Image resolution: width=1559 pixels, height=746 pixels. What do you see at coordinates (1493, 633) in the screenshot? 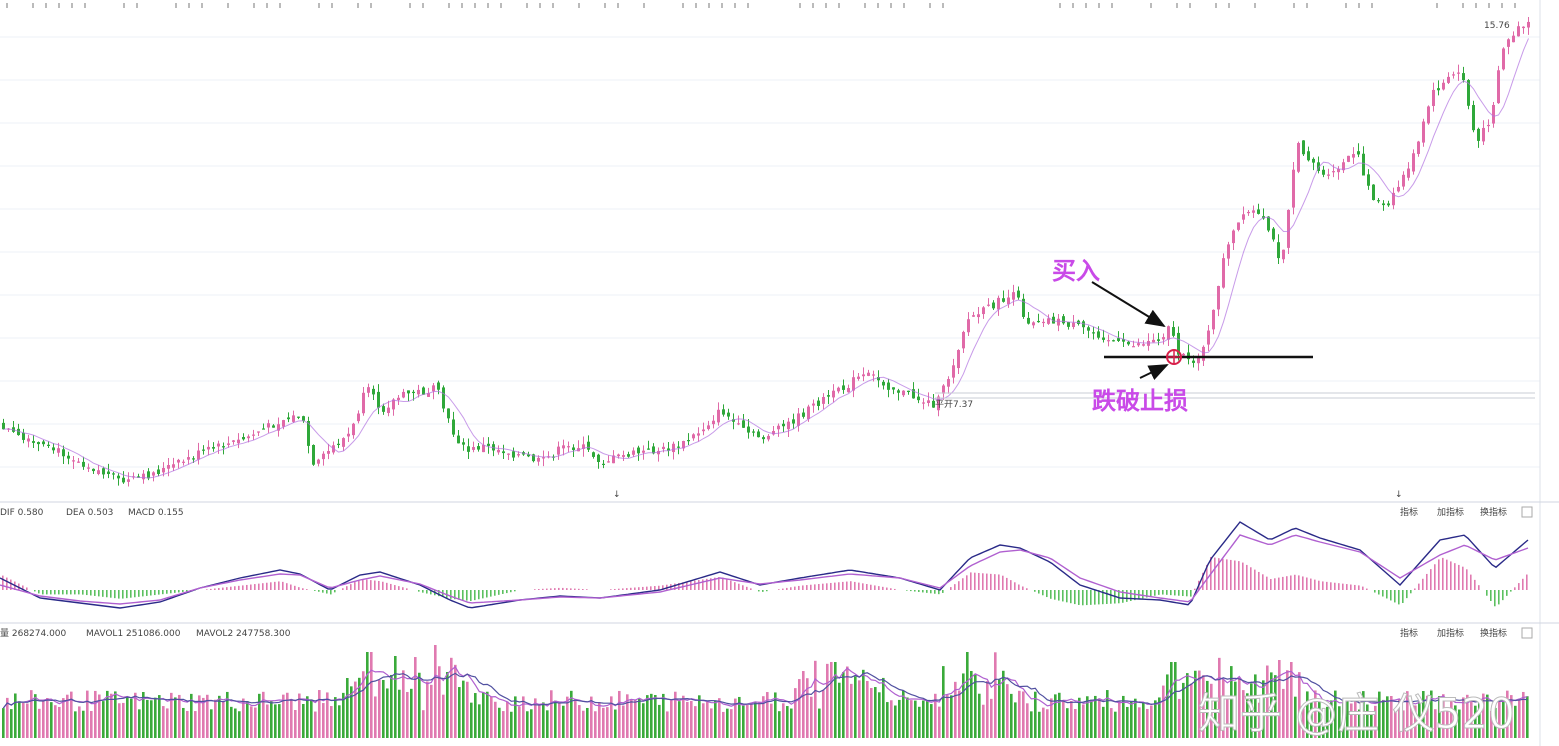
I see `volume-btn-3: 换指标` at bounding box center [1493, 633].